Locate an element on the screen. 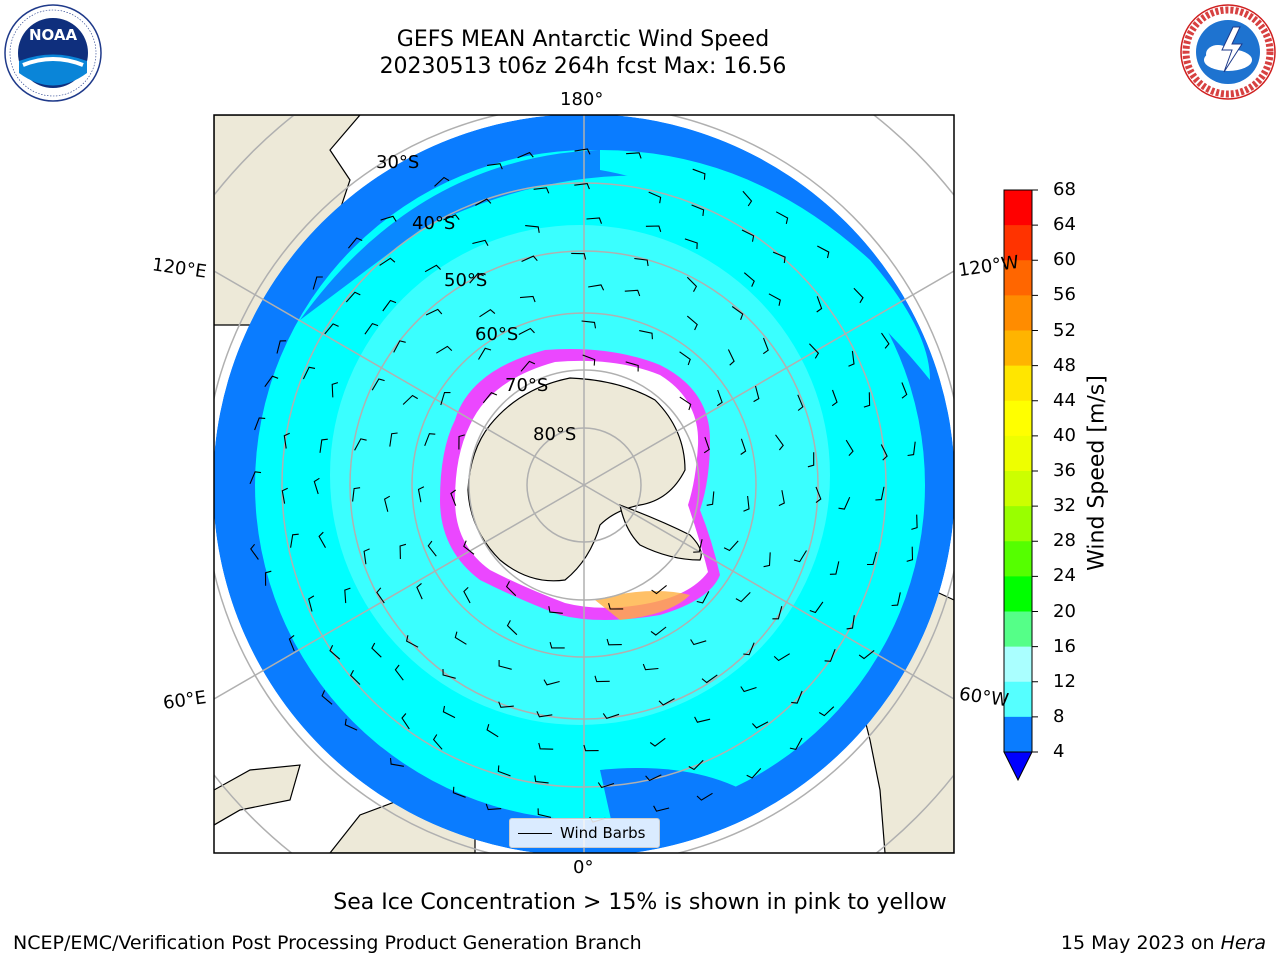 This screenshot has width=1280, height=960. chart-title: GEFS MEAN Antarctic Wind Speed is located at coordinates (583, 39).